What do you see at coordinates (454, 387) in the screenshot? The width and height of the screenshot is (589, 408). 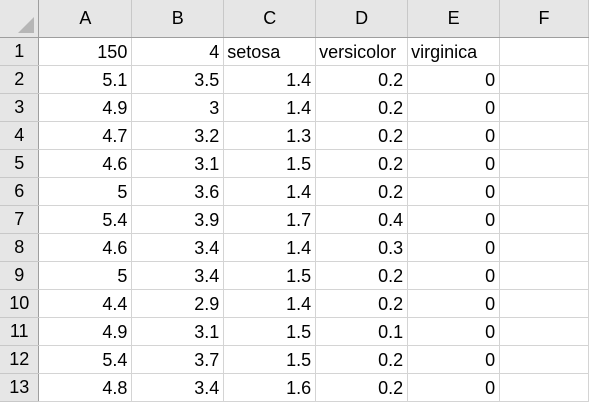 I see `cell-e13: 0` at bounding box center [454, 387].